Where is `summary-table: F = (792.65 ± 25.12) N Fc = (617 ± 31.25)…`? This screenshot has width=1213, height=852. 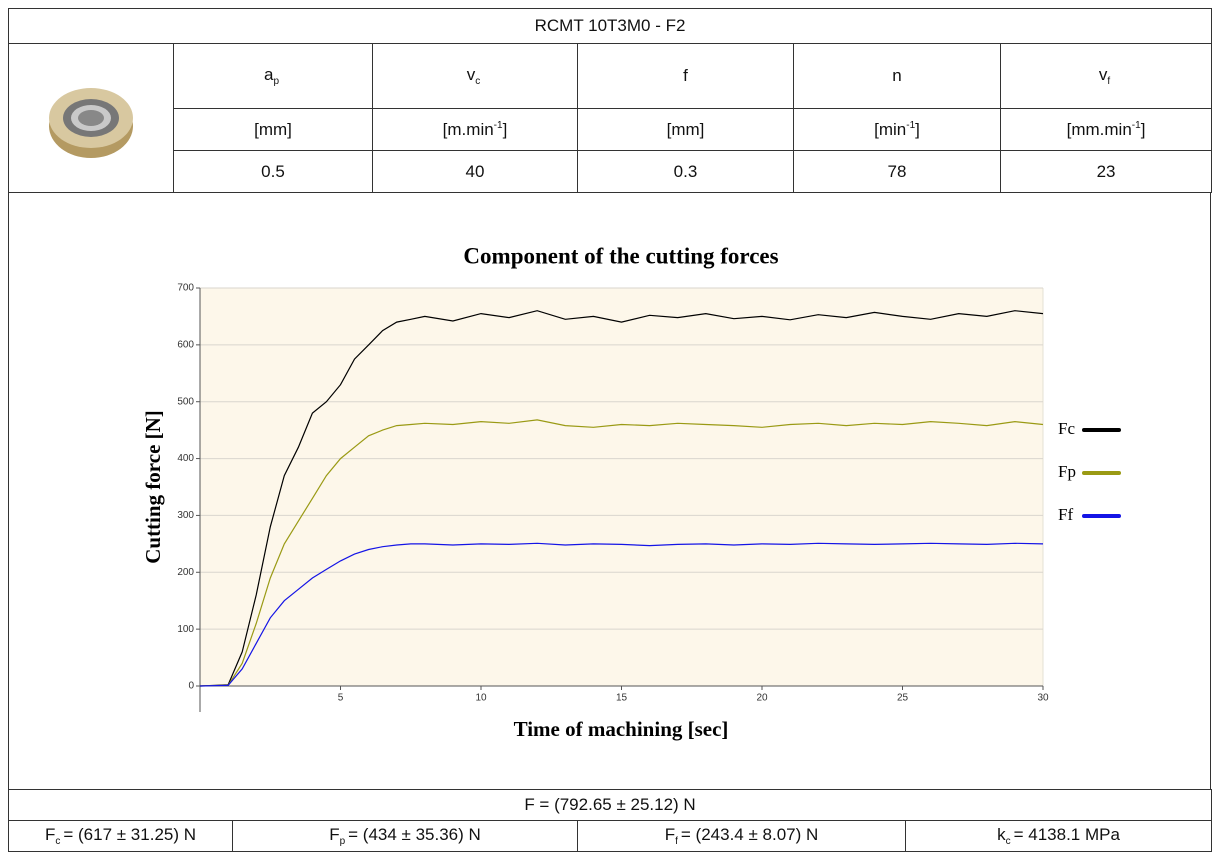 summary-table: F = (792.65 ± 25.12) N Fc = (617 ± 31.25)… is located at coordinates (610, 820).